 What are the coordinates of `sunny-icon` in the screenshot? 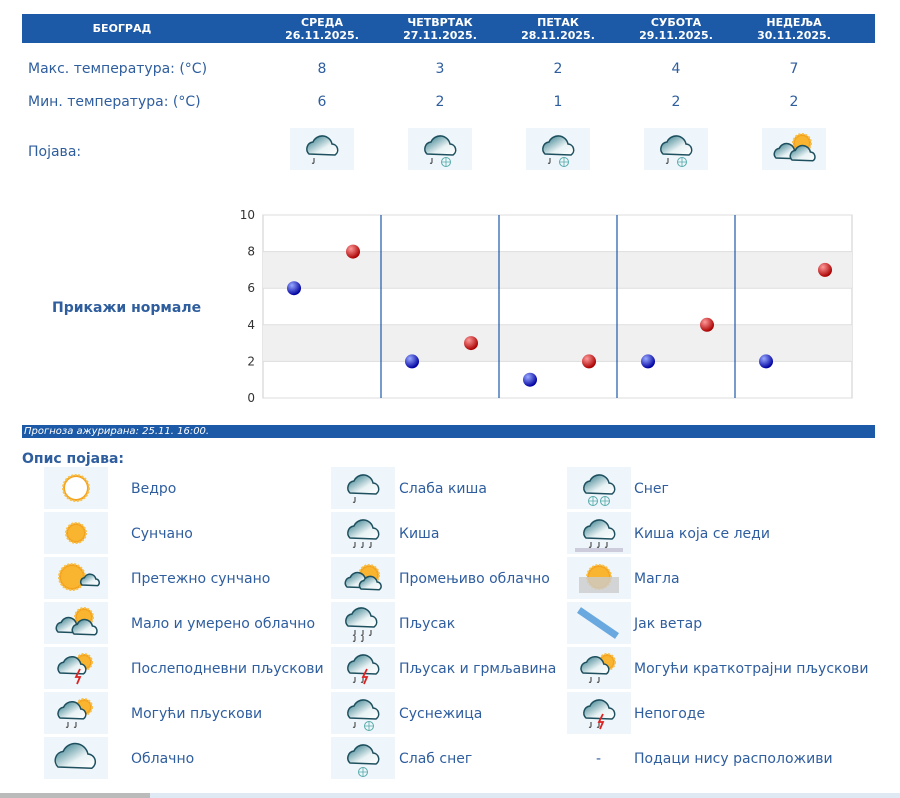 It's located at (76, 533).